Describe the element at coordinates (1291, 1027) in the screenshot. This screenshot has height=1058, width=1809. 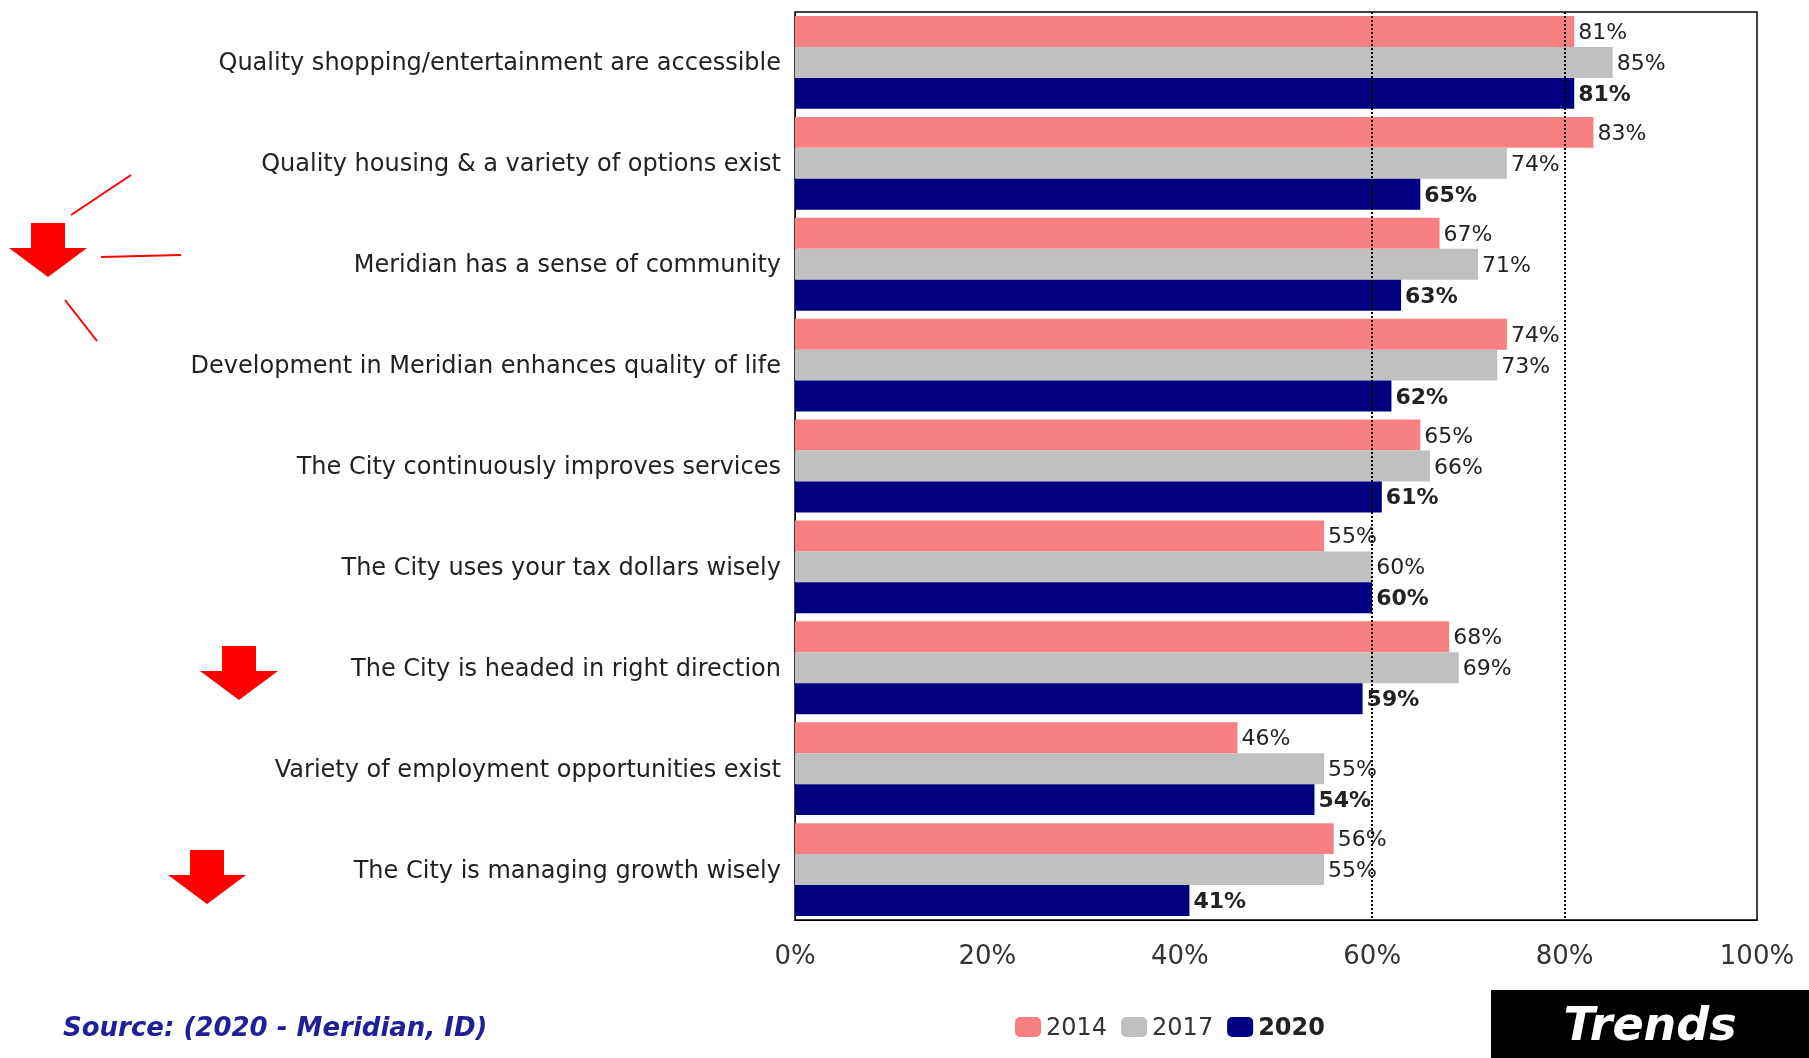
I see `legend-label: 2020` at that location.